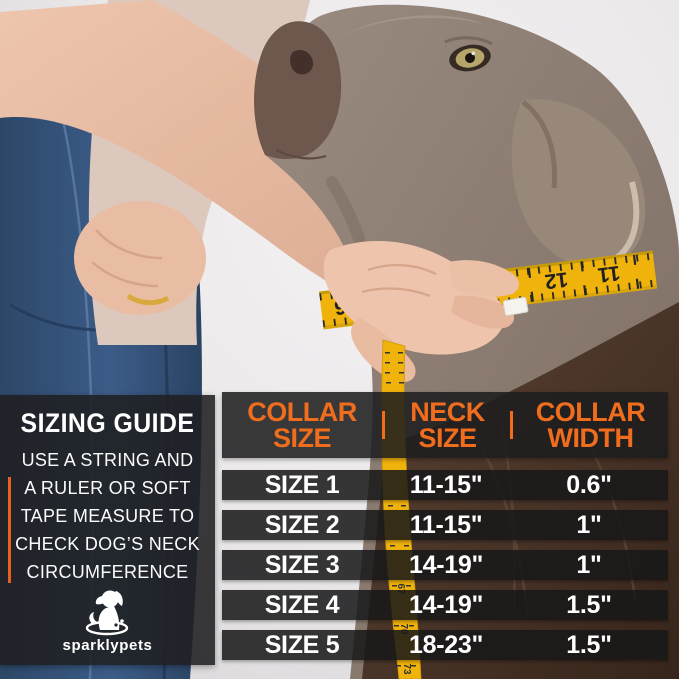 Image resolution: width=679 pixels, height=679 pixels. I want to click on column-header-collar-size: COLLAR SIZE, so click(302, 425).